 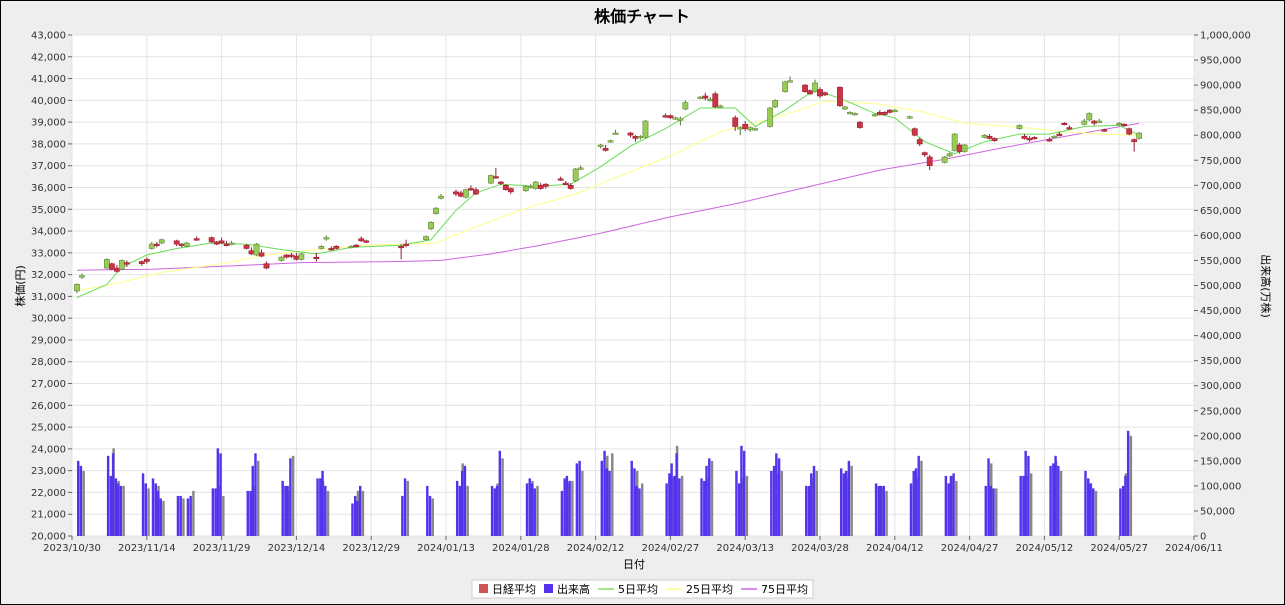 What do you see at coordinates (48, 515) in the screenshot?
I see `left-tick-label: 21,000` at bounding box center [48, 515].